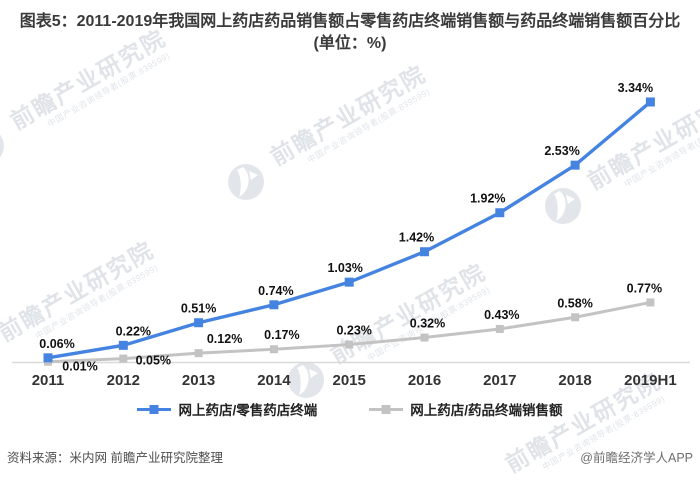 Image resolution: width=700 pixels, height=488 pixels. Describe the element at coordinates (650, 380) in the screenshot. I see `x-tick-label: 2019H1` at that location.